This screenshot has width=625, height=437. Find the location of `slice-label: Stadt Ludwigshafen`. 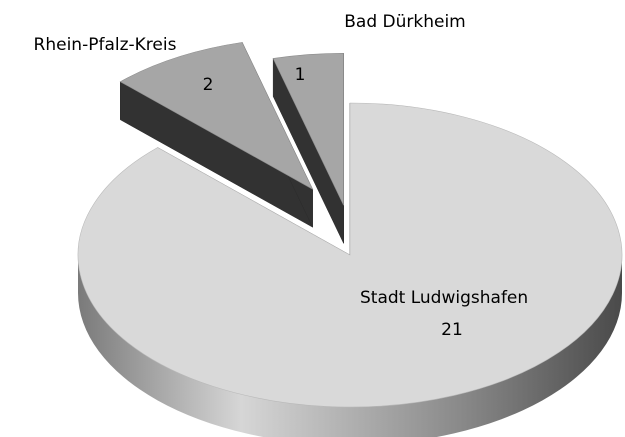

slice-label: Stadt Ludwigshafen is located at coordinates (444, 298).